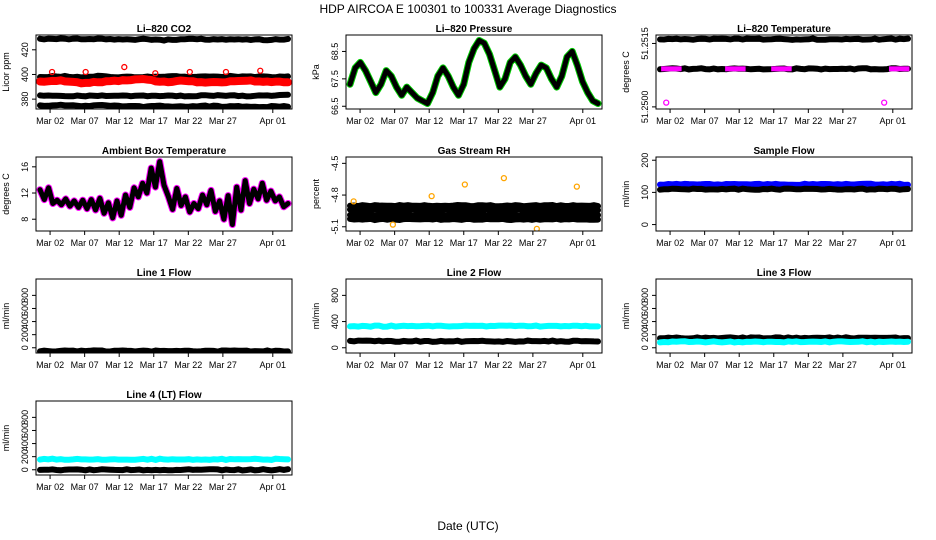  What do you see at coordinates (645, 295) in the screenshot?
I see `panel-9-ytick-label: 800` at bounding box center [645, 295].